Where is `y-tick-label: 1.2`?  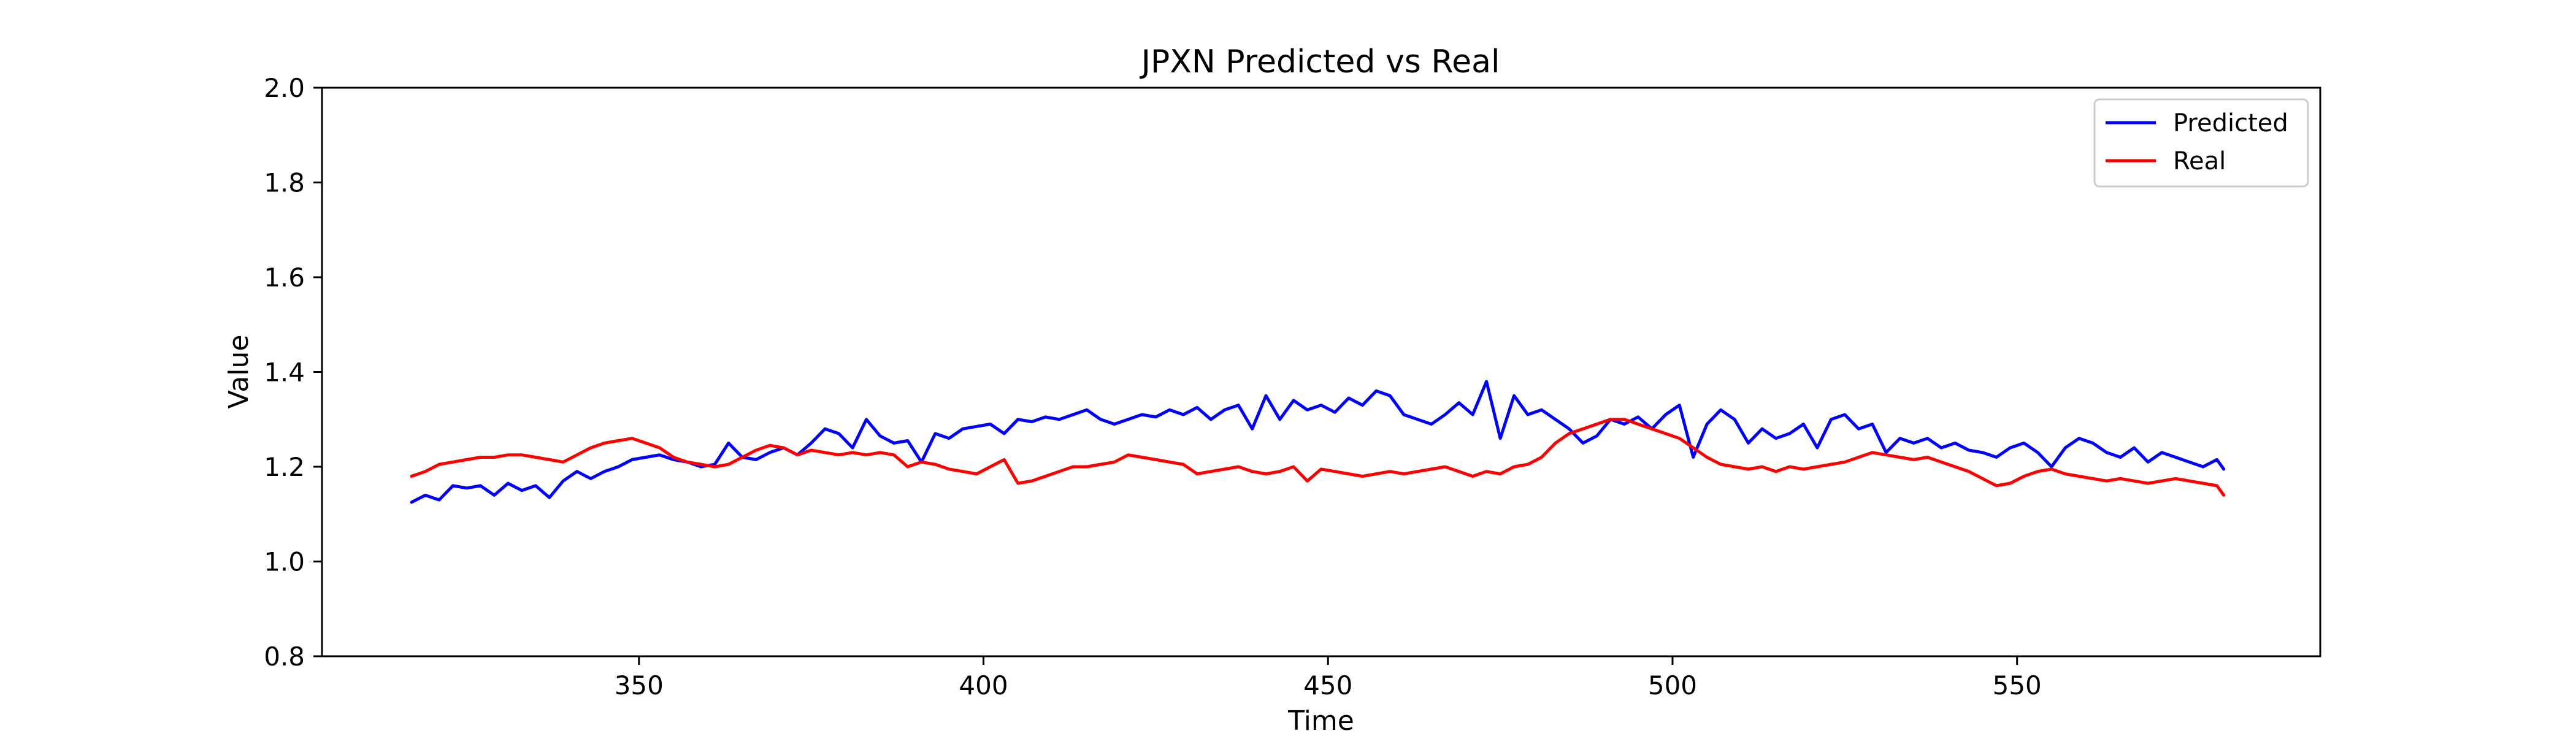 y-tick-label: 1.2 is located at coordinates (284, 467).